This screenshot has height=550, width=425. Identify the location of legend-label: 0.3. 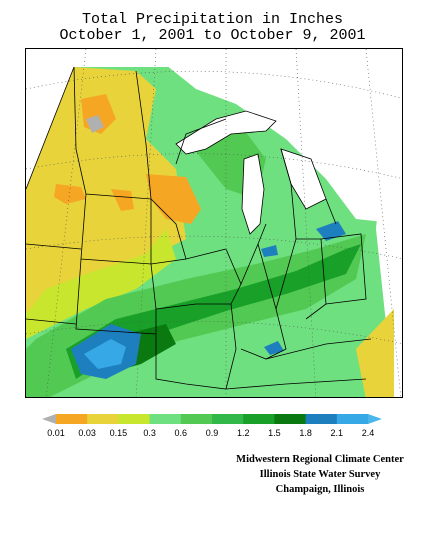
(149, 433).